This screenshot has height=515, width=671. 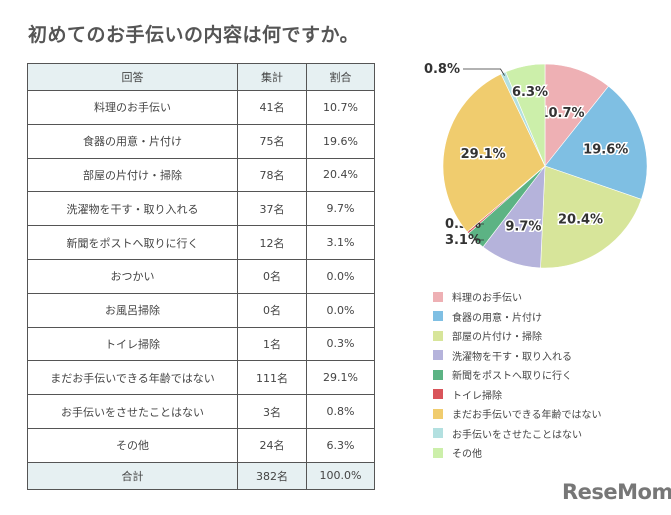 I want to click on legend-item: 新聞をポストへ取りに行く, so click(x=517, y=375).